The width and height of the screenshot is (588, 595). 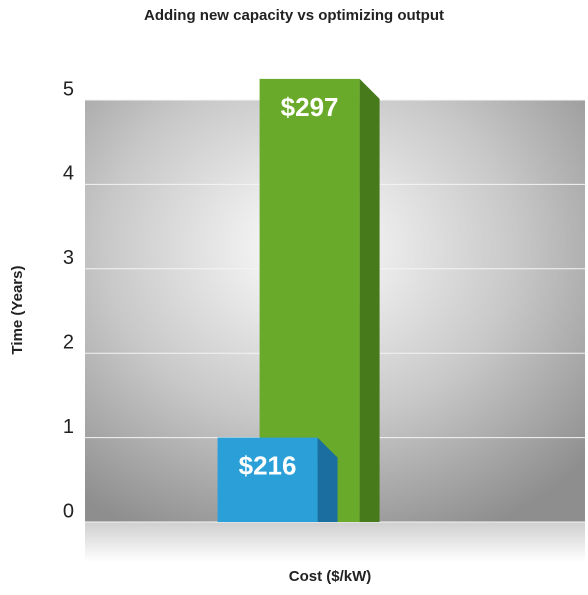 I want to click on chart-title: Adding new capacity vs optimizing output, so click(x=294, y=15).